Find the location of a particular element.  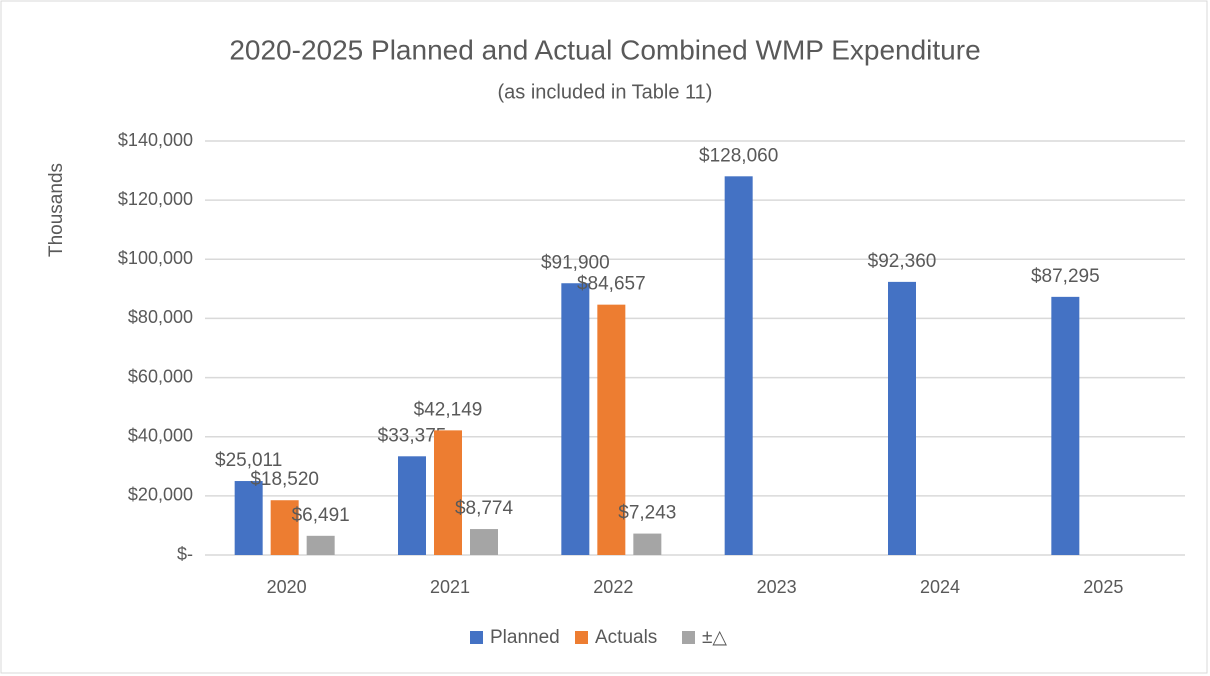

y-tick-label: $60,000 is located at coordinates (160, 376).